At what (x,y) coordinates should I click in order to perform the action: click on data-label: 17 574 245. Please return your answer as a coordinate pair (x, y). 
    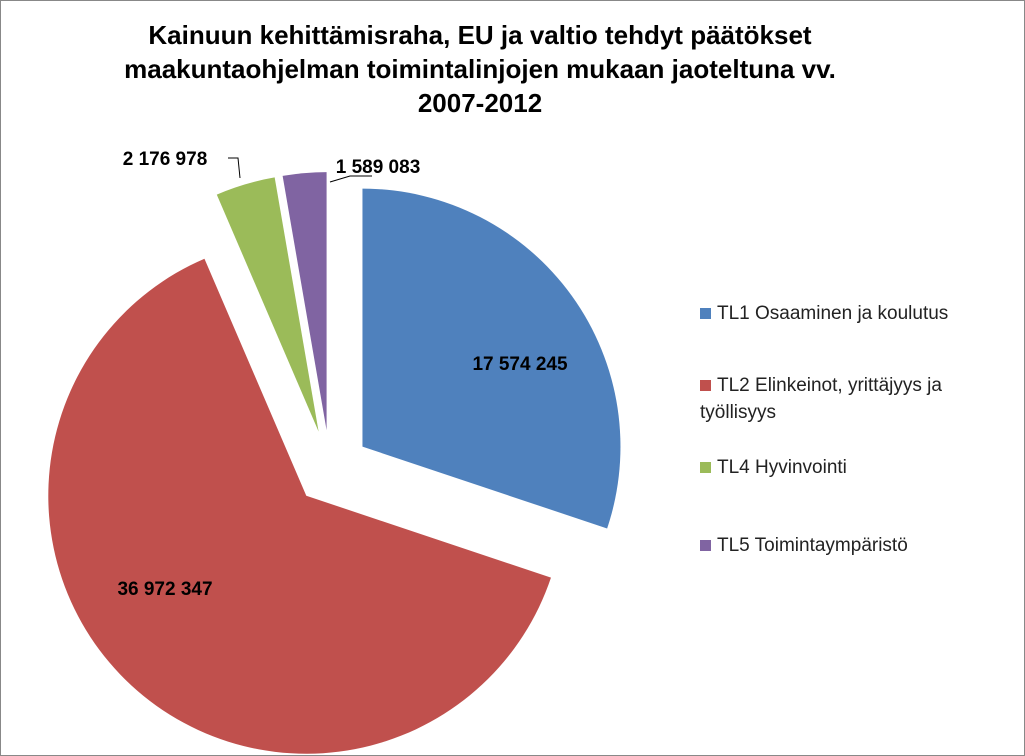
    Looking at the image, I should click on (520, 364).